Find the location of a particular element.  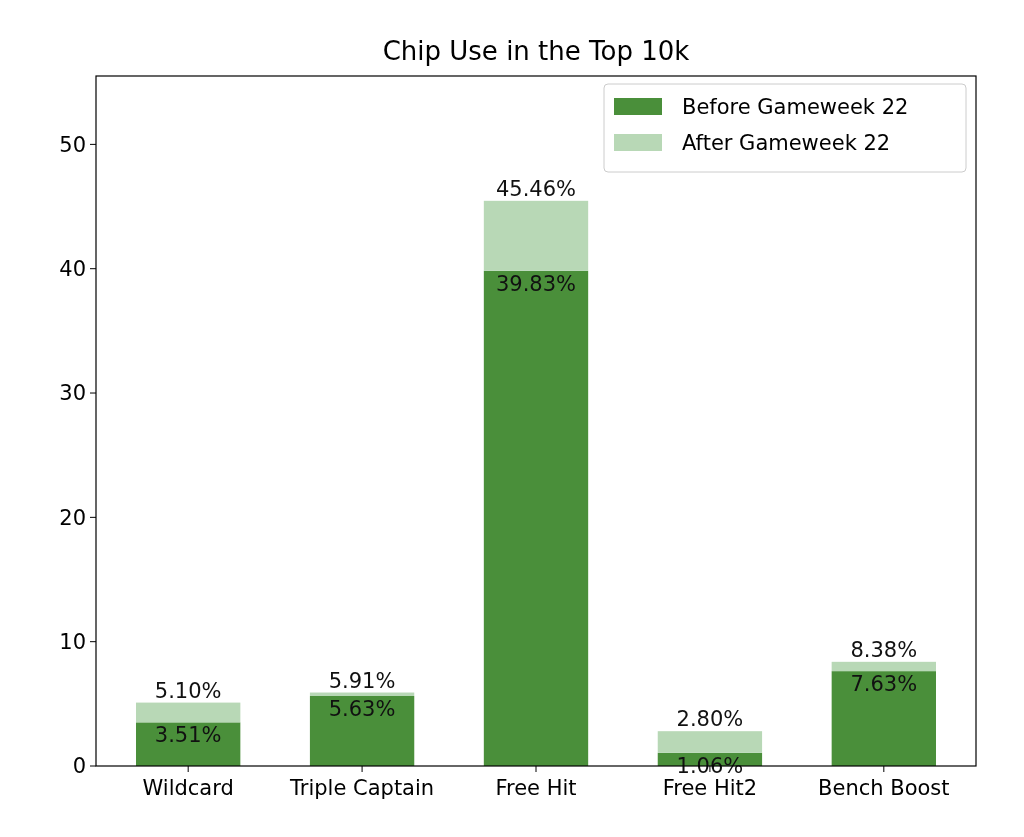

total-label: 45.46% is located at coordinates (536, 188).